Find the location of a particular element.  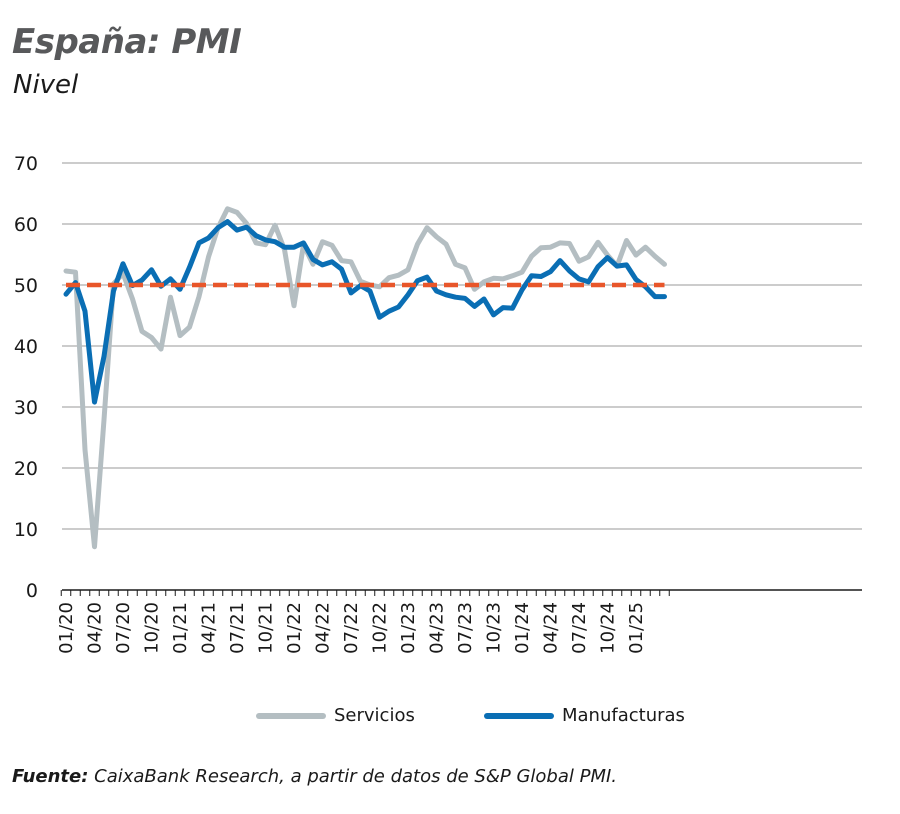

y-tick-label-0: 0 is located at coordinates (32, 591).